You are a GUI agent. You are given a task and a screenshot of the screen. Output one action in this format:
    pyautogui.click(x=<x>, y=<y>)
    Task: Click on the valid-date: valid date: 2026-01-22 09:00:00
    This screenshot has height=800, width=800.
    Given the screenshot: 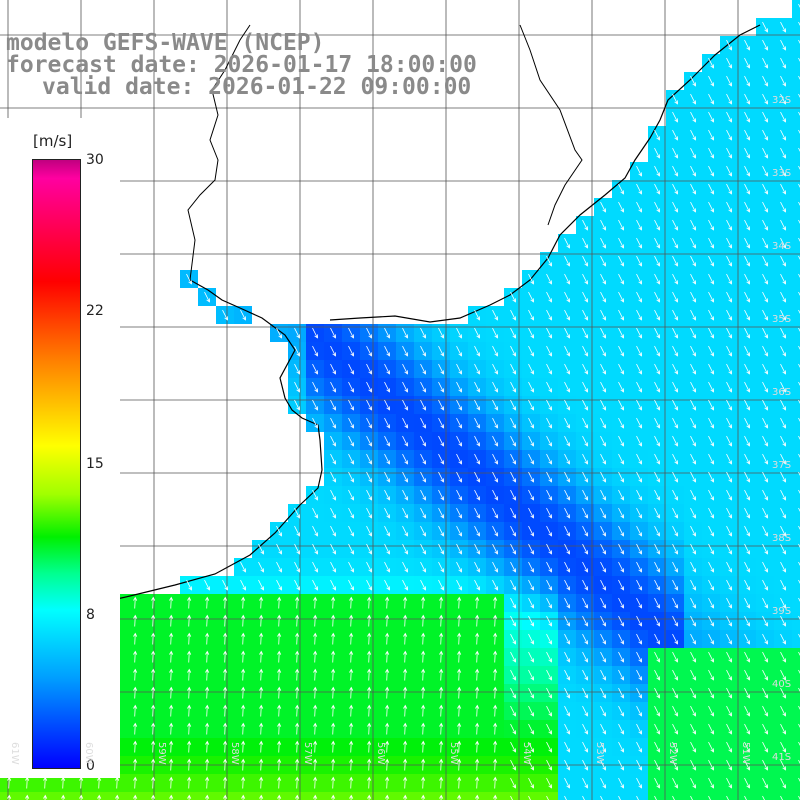 What is the action you would take?
    pyautogui.click(x=257, y=87)
    